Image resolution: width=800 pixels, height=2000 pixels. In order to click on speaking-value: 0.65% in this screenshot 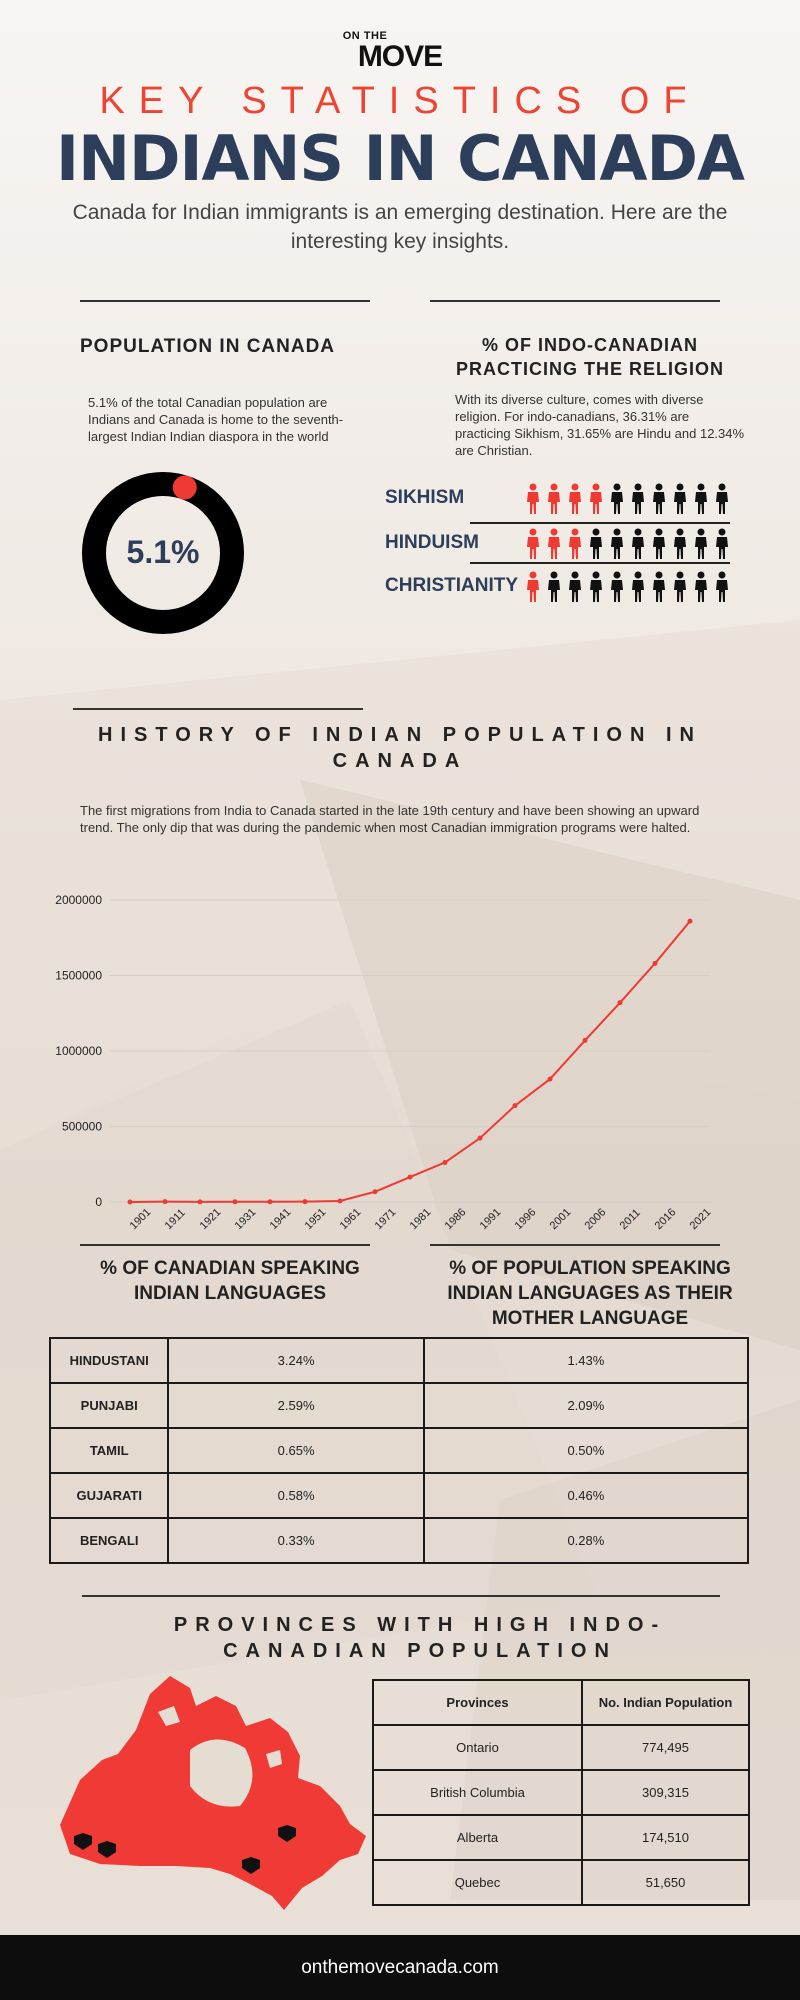, I will do `click(296, 1450)`.